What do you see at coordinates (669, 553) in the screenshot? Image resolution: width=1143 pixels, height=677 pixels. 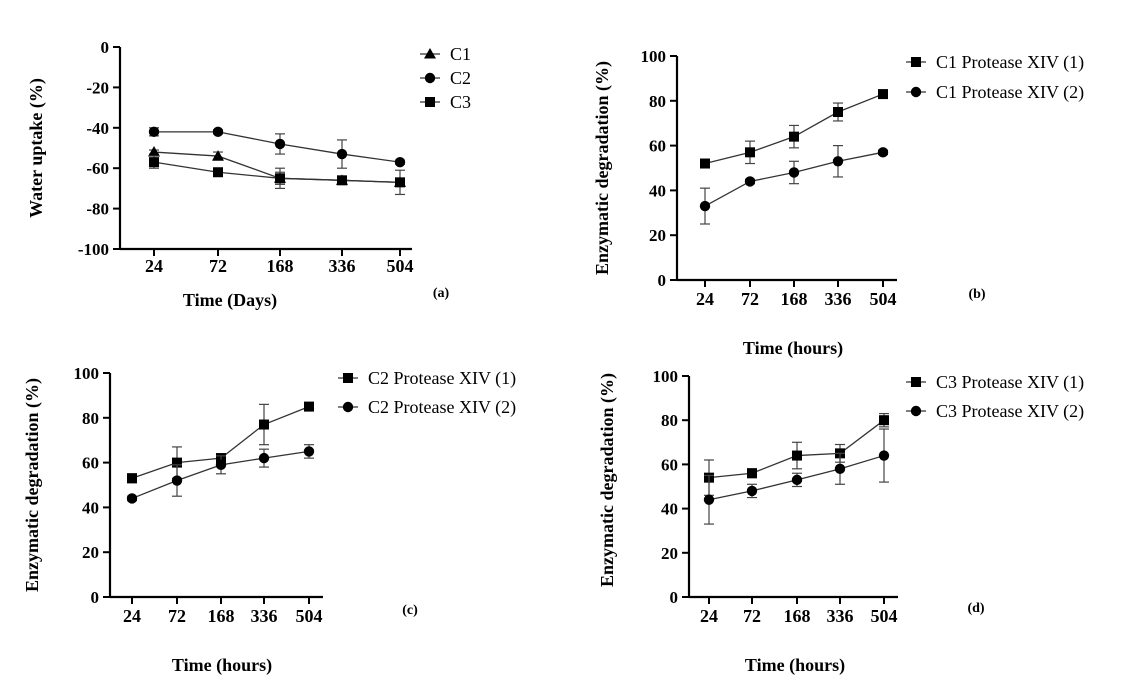 I see `panel4-y-tick-label: 20` at bounding box center [669, 553].